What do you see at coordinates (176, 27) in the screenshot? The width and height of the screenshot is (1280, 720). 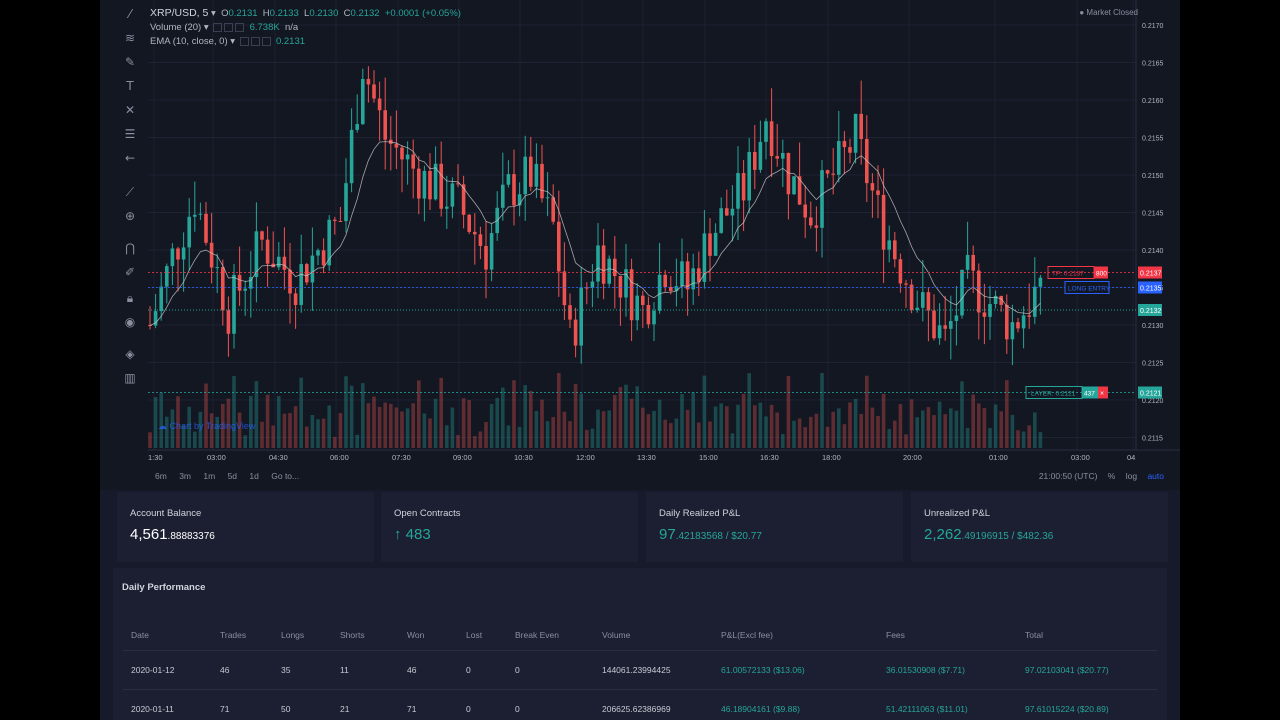 I see `volume-label: Volume (20)` at bounding box center [176, 27].